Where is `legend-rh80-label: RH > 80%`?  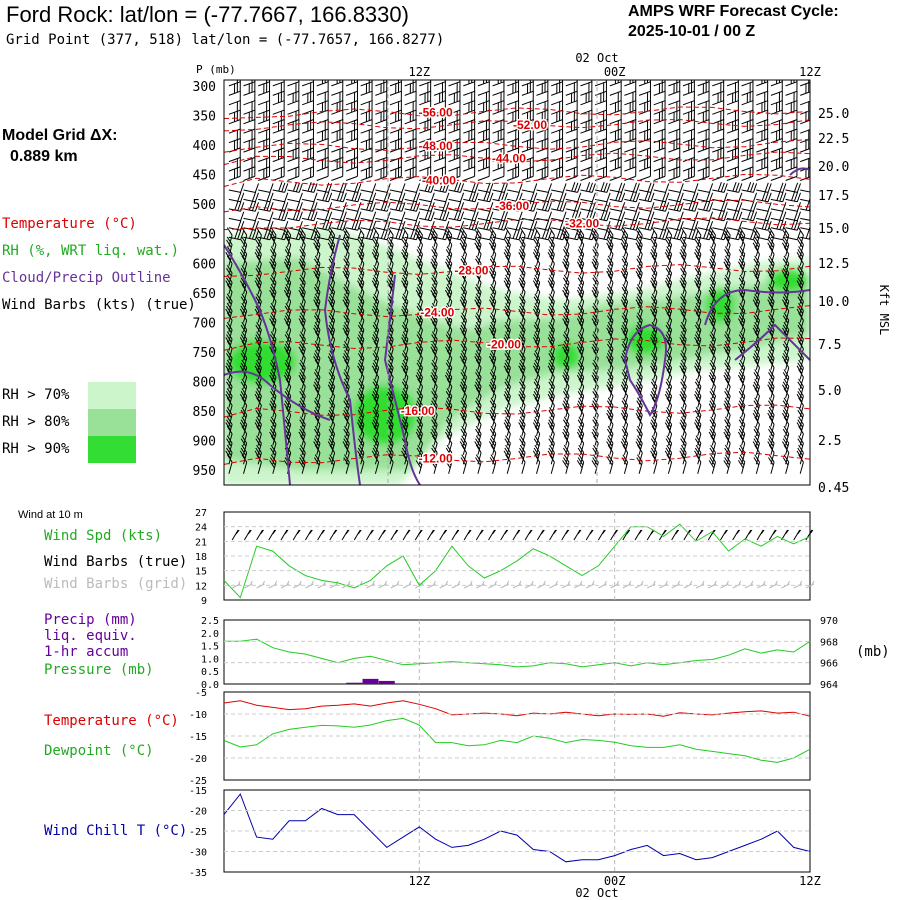
legend-rh80-label: RH > 80% is located at coordinates (36, 422).